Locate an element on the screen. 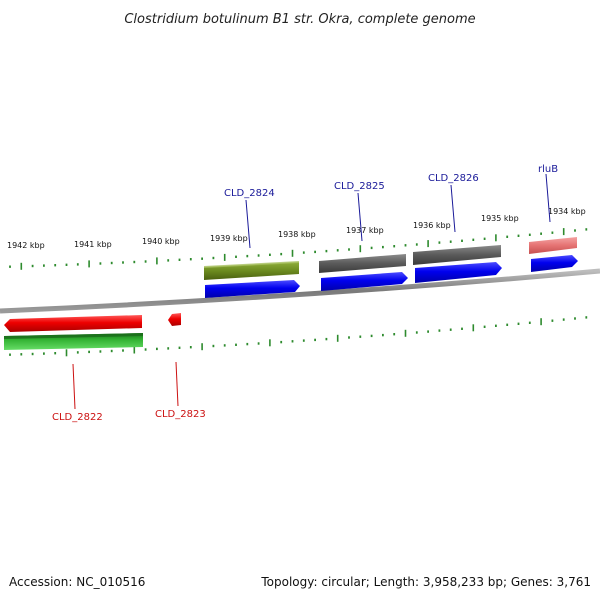 The height and width of the screenshot is (600, 600). tick-label-1940-kbp: 1940 kbp is located at coordinates (161, 241).